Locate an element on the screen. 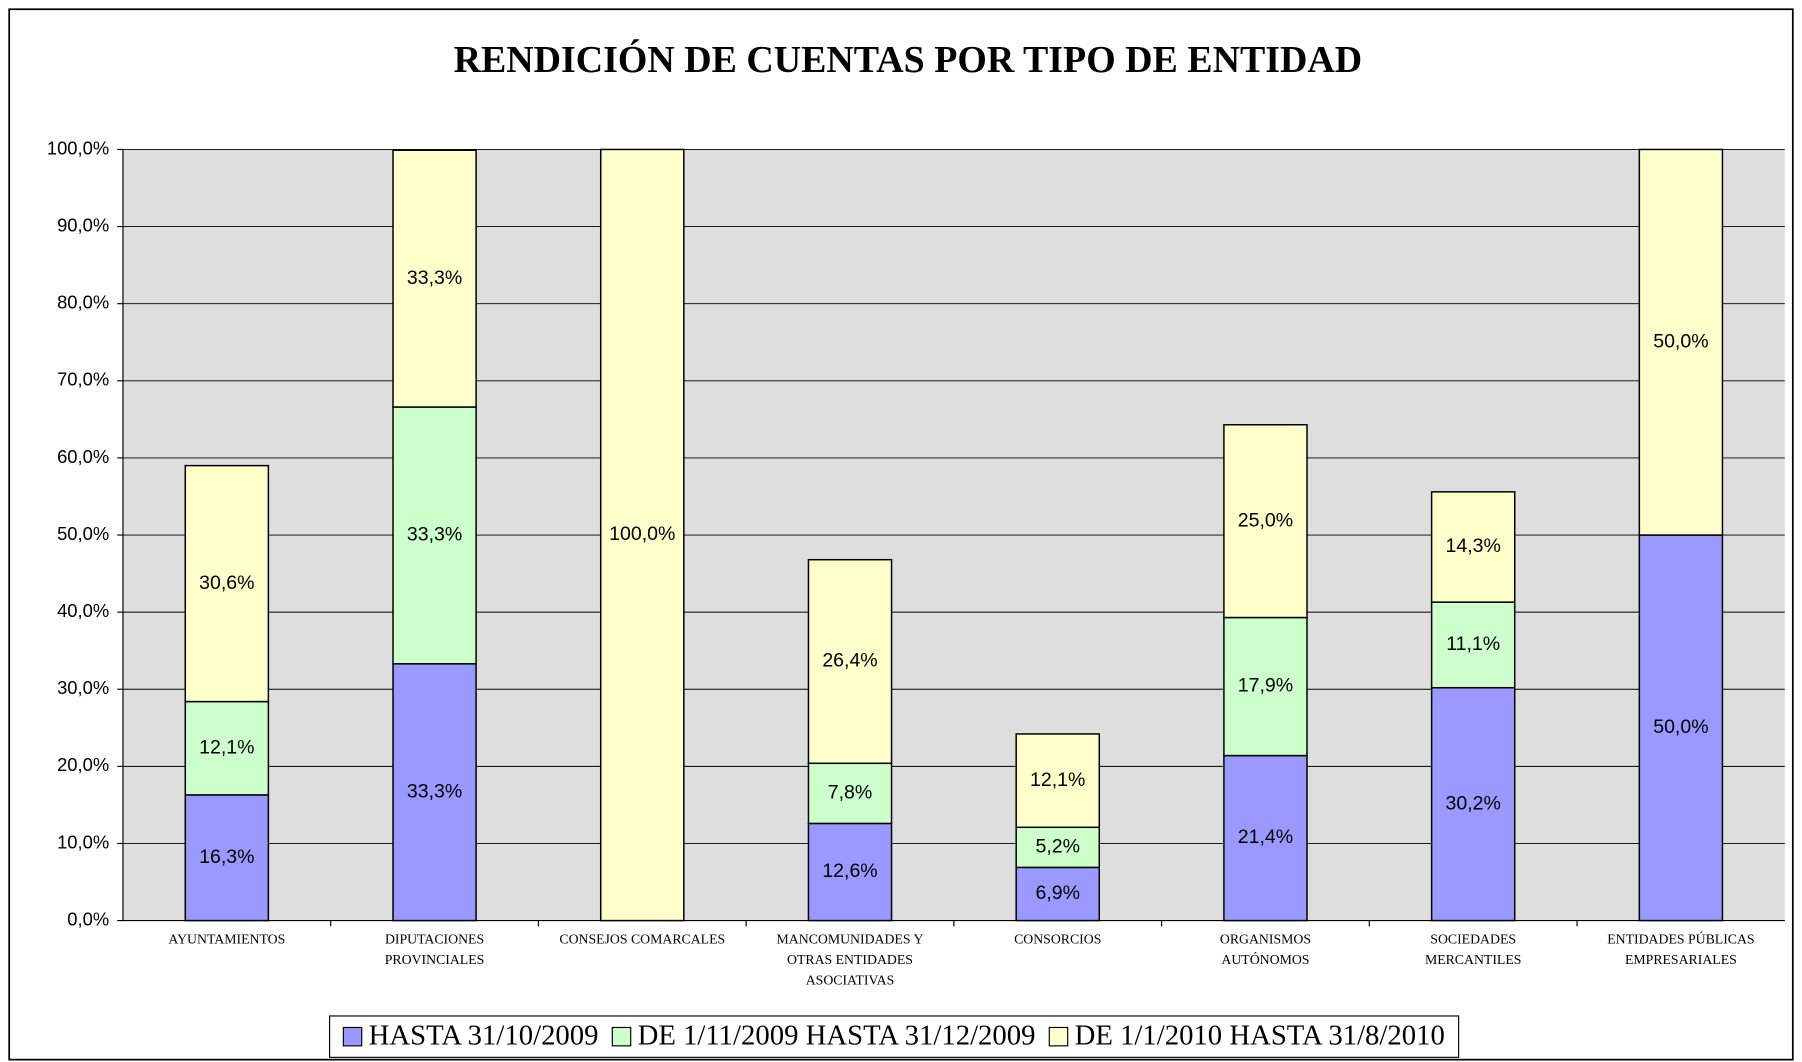 Image resolution: width=1802 pixels, height=1062 pixels. data-label: 17,9% is located at coordinates (1265, 686).